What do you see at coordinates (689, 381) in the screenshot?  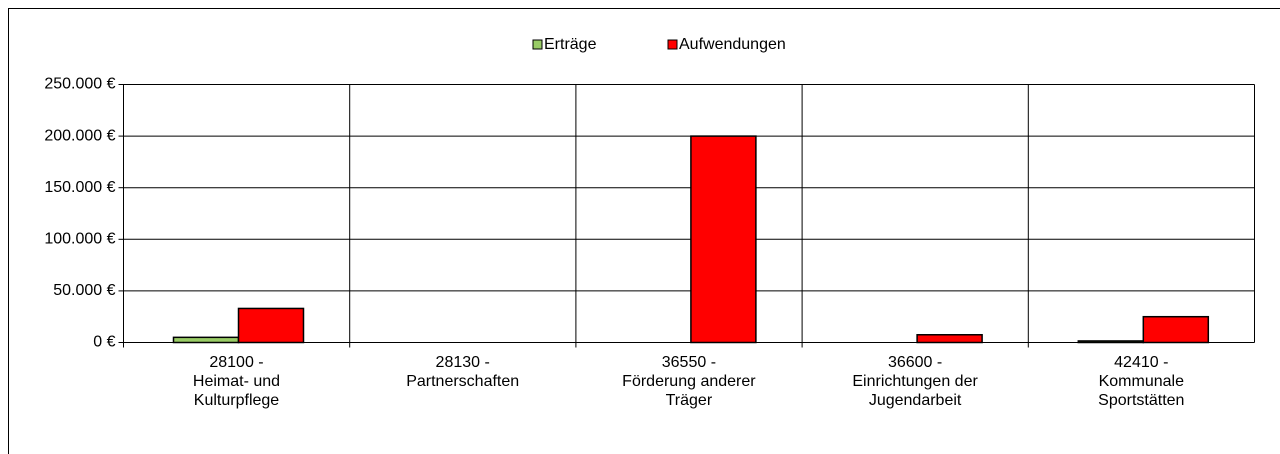 I see `x-tick-label: 36550 - Förderung anderer Träger` at bounding box center [689, 381].